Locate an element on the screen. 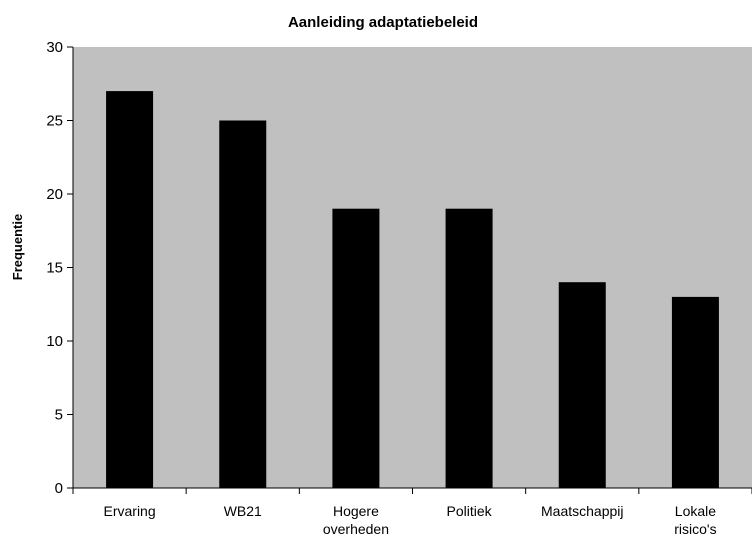 The width and height of the screenshot is (752, 538). y-tick-label: 5 is located at coordinates (59, 415).